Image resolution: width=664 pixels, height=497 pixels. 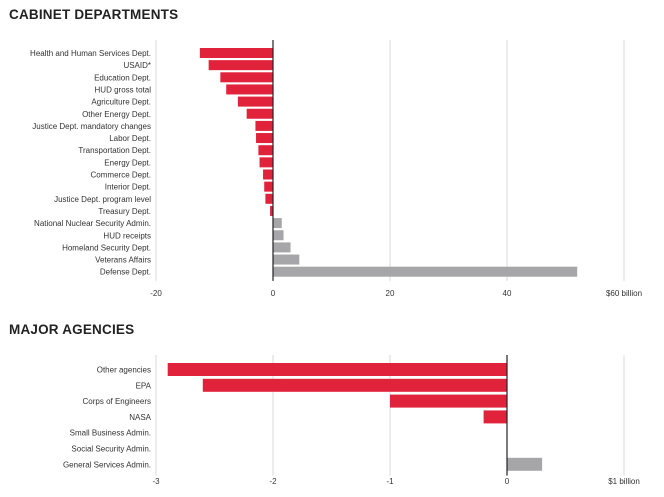 What do you see at coordinates (156, 481) in the screenshot?
I see `agencies-tick-label: -3` at bounding box center [156, 481].